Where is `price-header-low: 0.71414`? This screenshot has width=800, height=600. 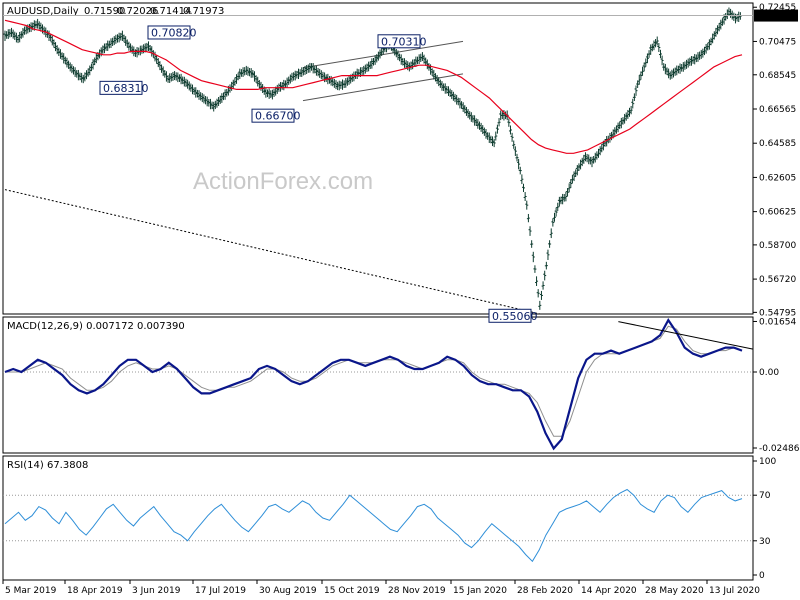 price-header-low: 0.71414 is located at coordinates (170, 11).